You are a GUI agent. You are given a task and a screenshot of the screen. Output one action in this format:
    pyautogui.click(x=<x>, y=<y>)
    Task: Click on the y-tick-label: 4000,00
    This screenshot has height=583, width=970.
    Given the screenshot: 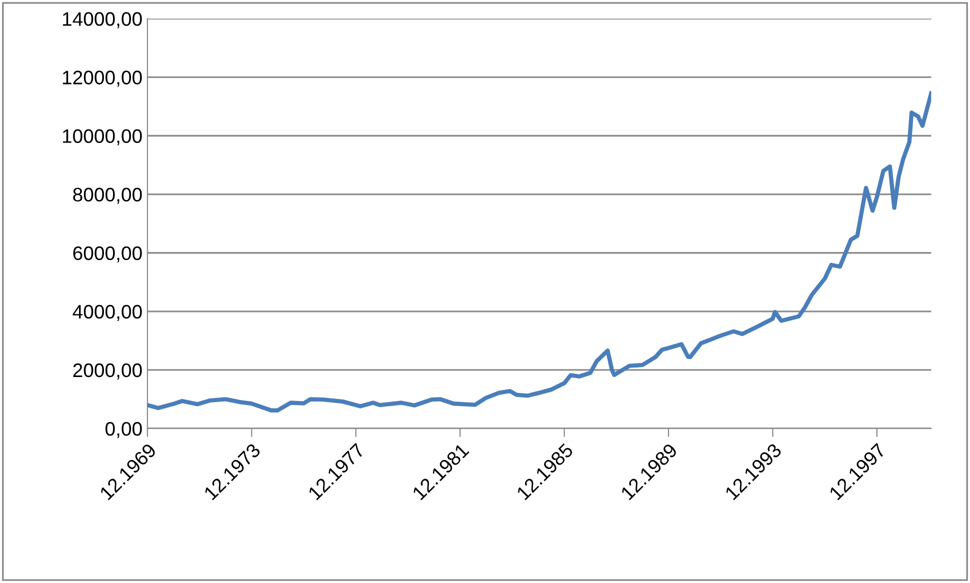 What is the action you would take?
    pyautogui.click(x=107, y=312)
    